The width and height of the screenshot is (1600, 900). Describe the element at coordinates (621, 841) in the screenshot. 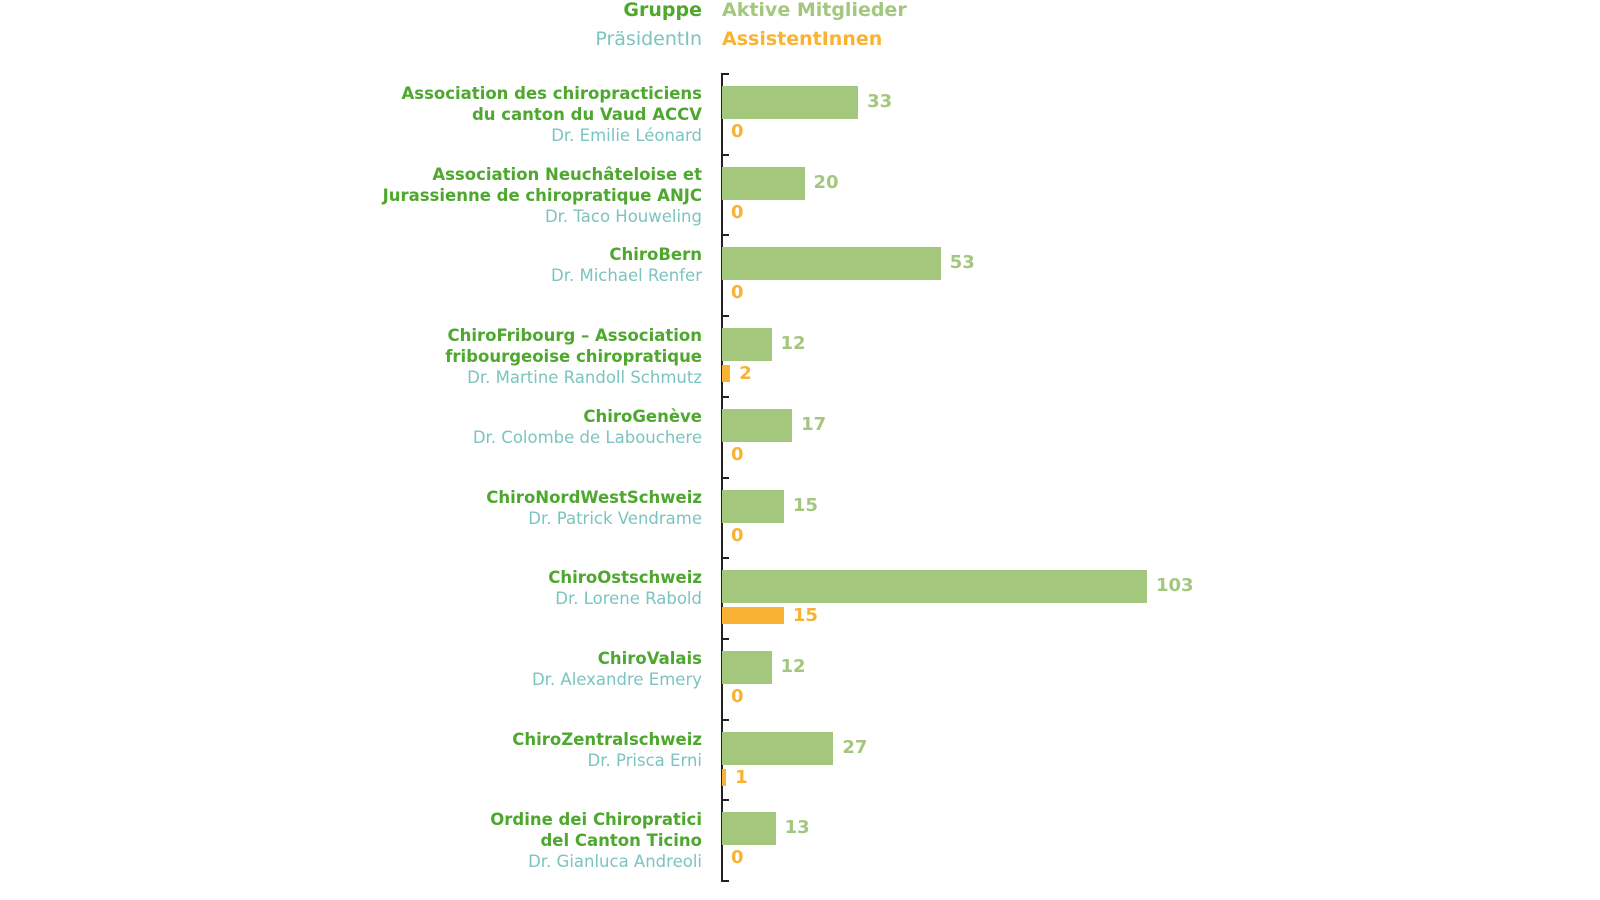

I see `group-name: del Canton Ticino` at that location.